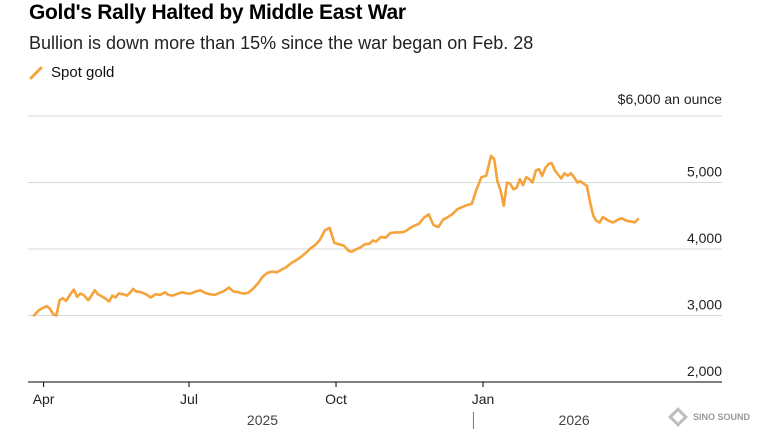 The image size is (758, 438). Describe the element at coordinates (670, 99) in the screenshot. I see `y-unit-label: $6,000 an ounce` at that location.